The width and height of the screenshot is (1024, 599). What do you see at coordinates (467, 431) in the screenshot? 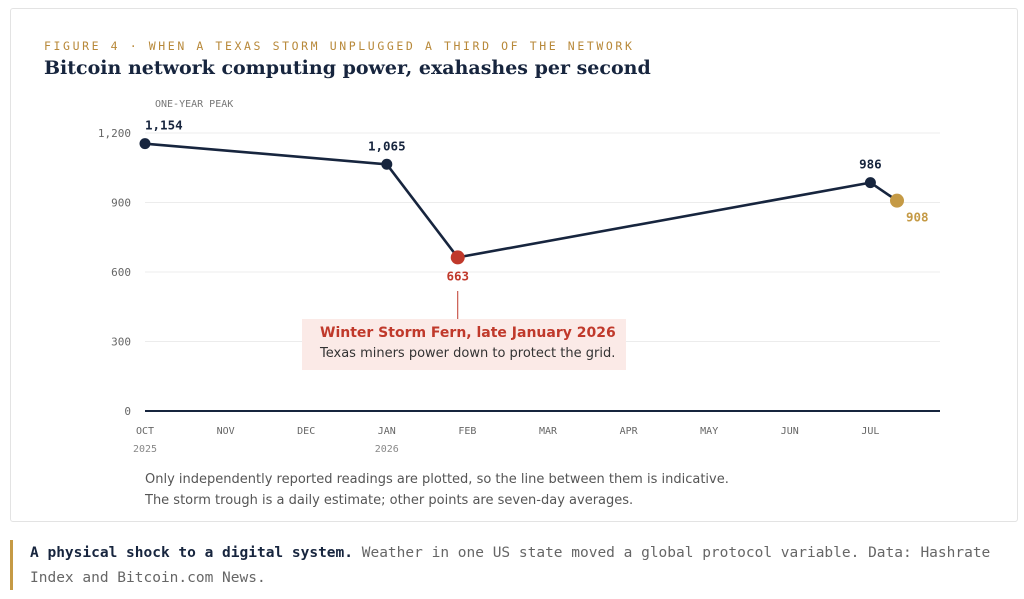
I see `x-tick-label: FEB` at bounding box center [467, 431].